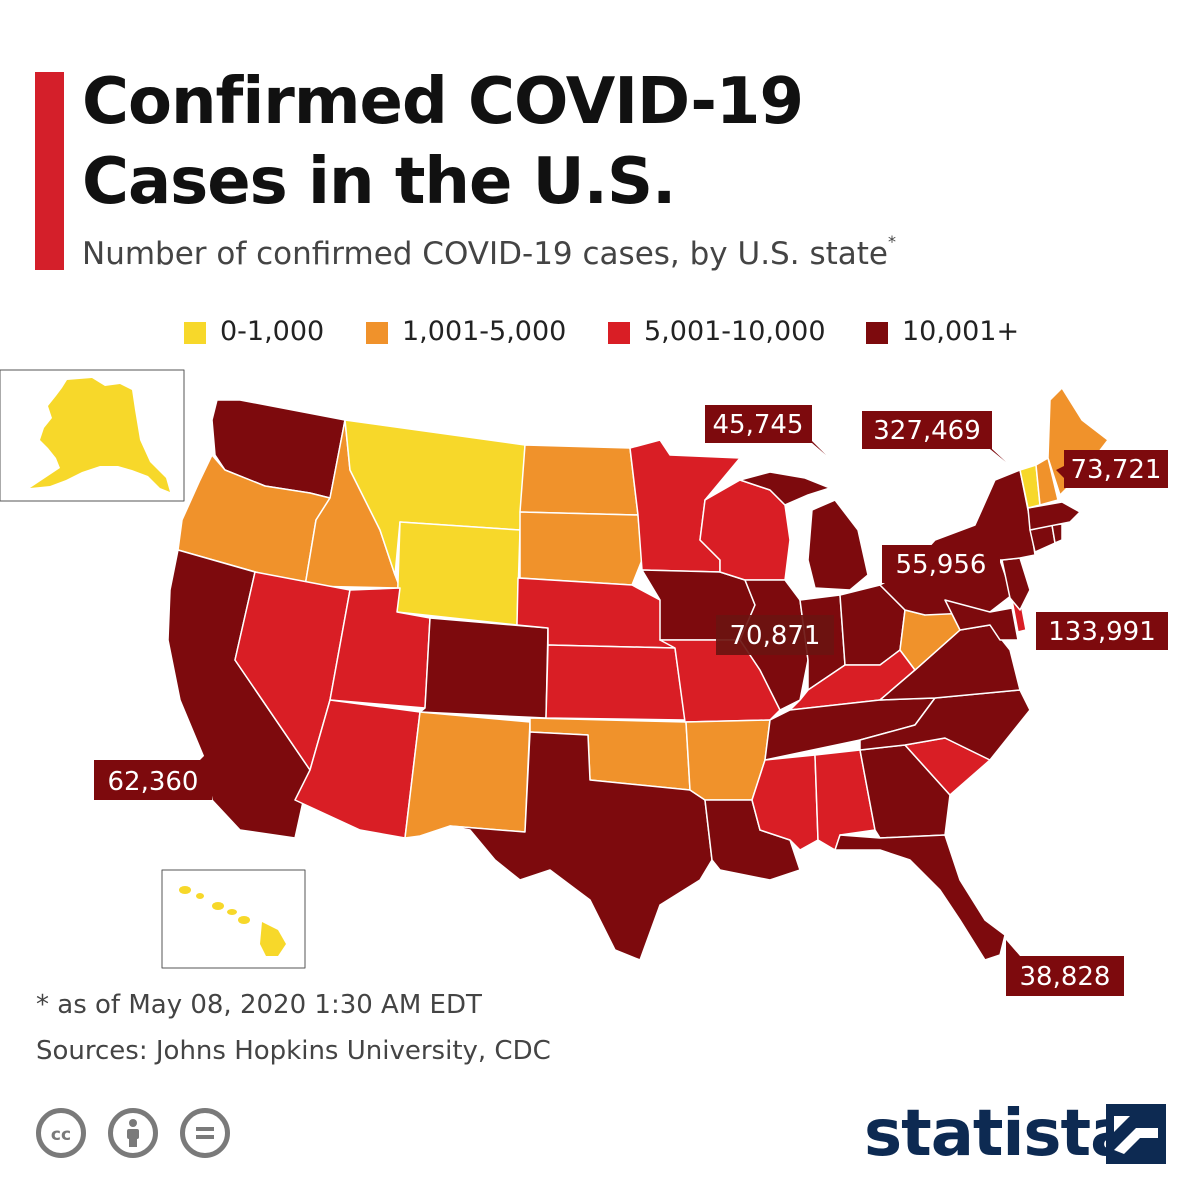  I want to click on subtitle-marker: *, so click(891, 241).